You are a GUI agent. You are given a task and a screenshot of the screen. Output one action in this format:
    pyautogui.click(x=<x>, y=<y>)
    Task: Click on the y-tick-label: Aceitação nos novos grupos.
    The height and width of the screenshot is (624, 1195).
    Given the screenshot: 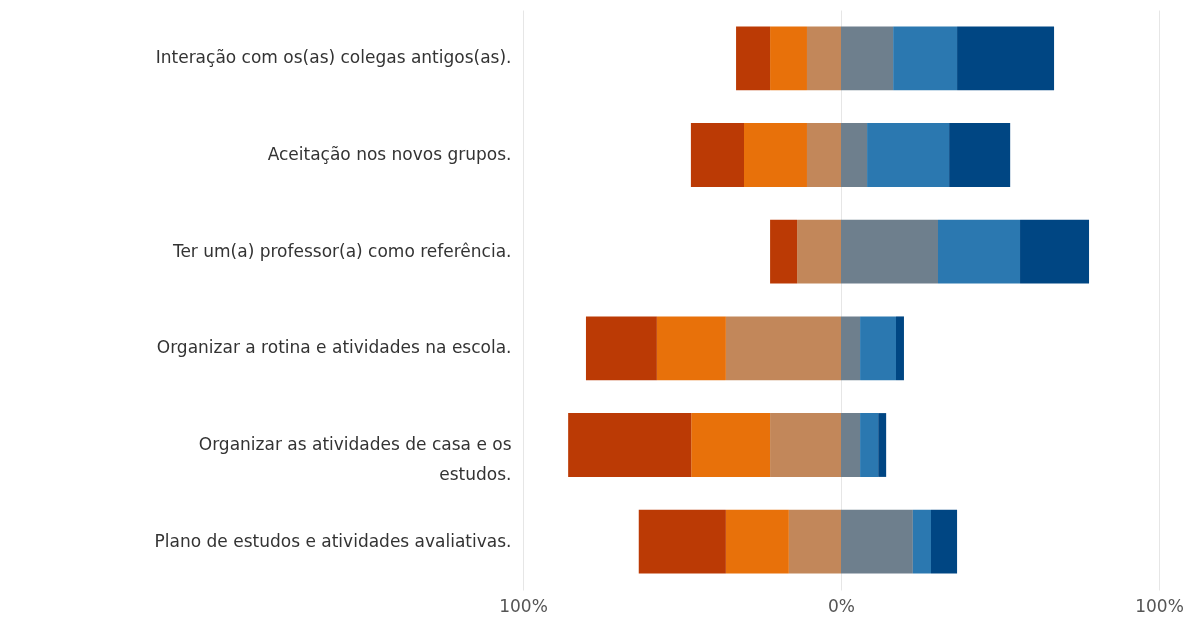 What is the action you would take?
    pyautogui.click(x=389, y=154)
    